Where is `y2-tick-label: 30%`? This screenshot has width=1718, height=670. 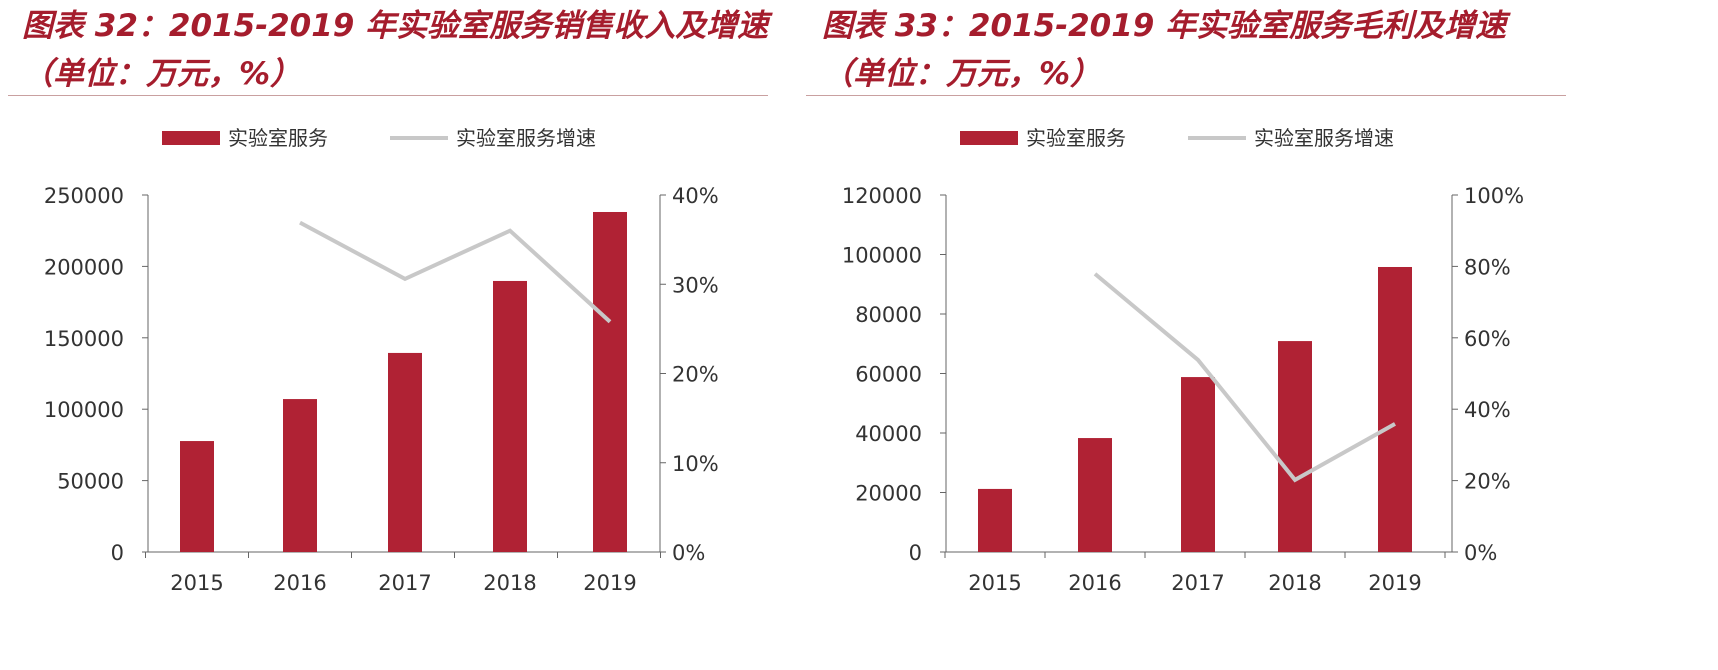
y2-tick-label: 30% is located at coordinates (695, 285).